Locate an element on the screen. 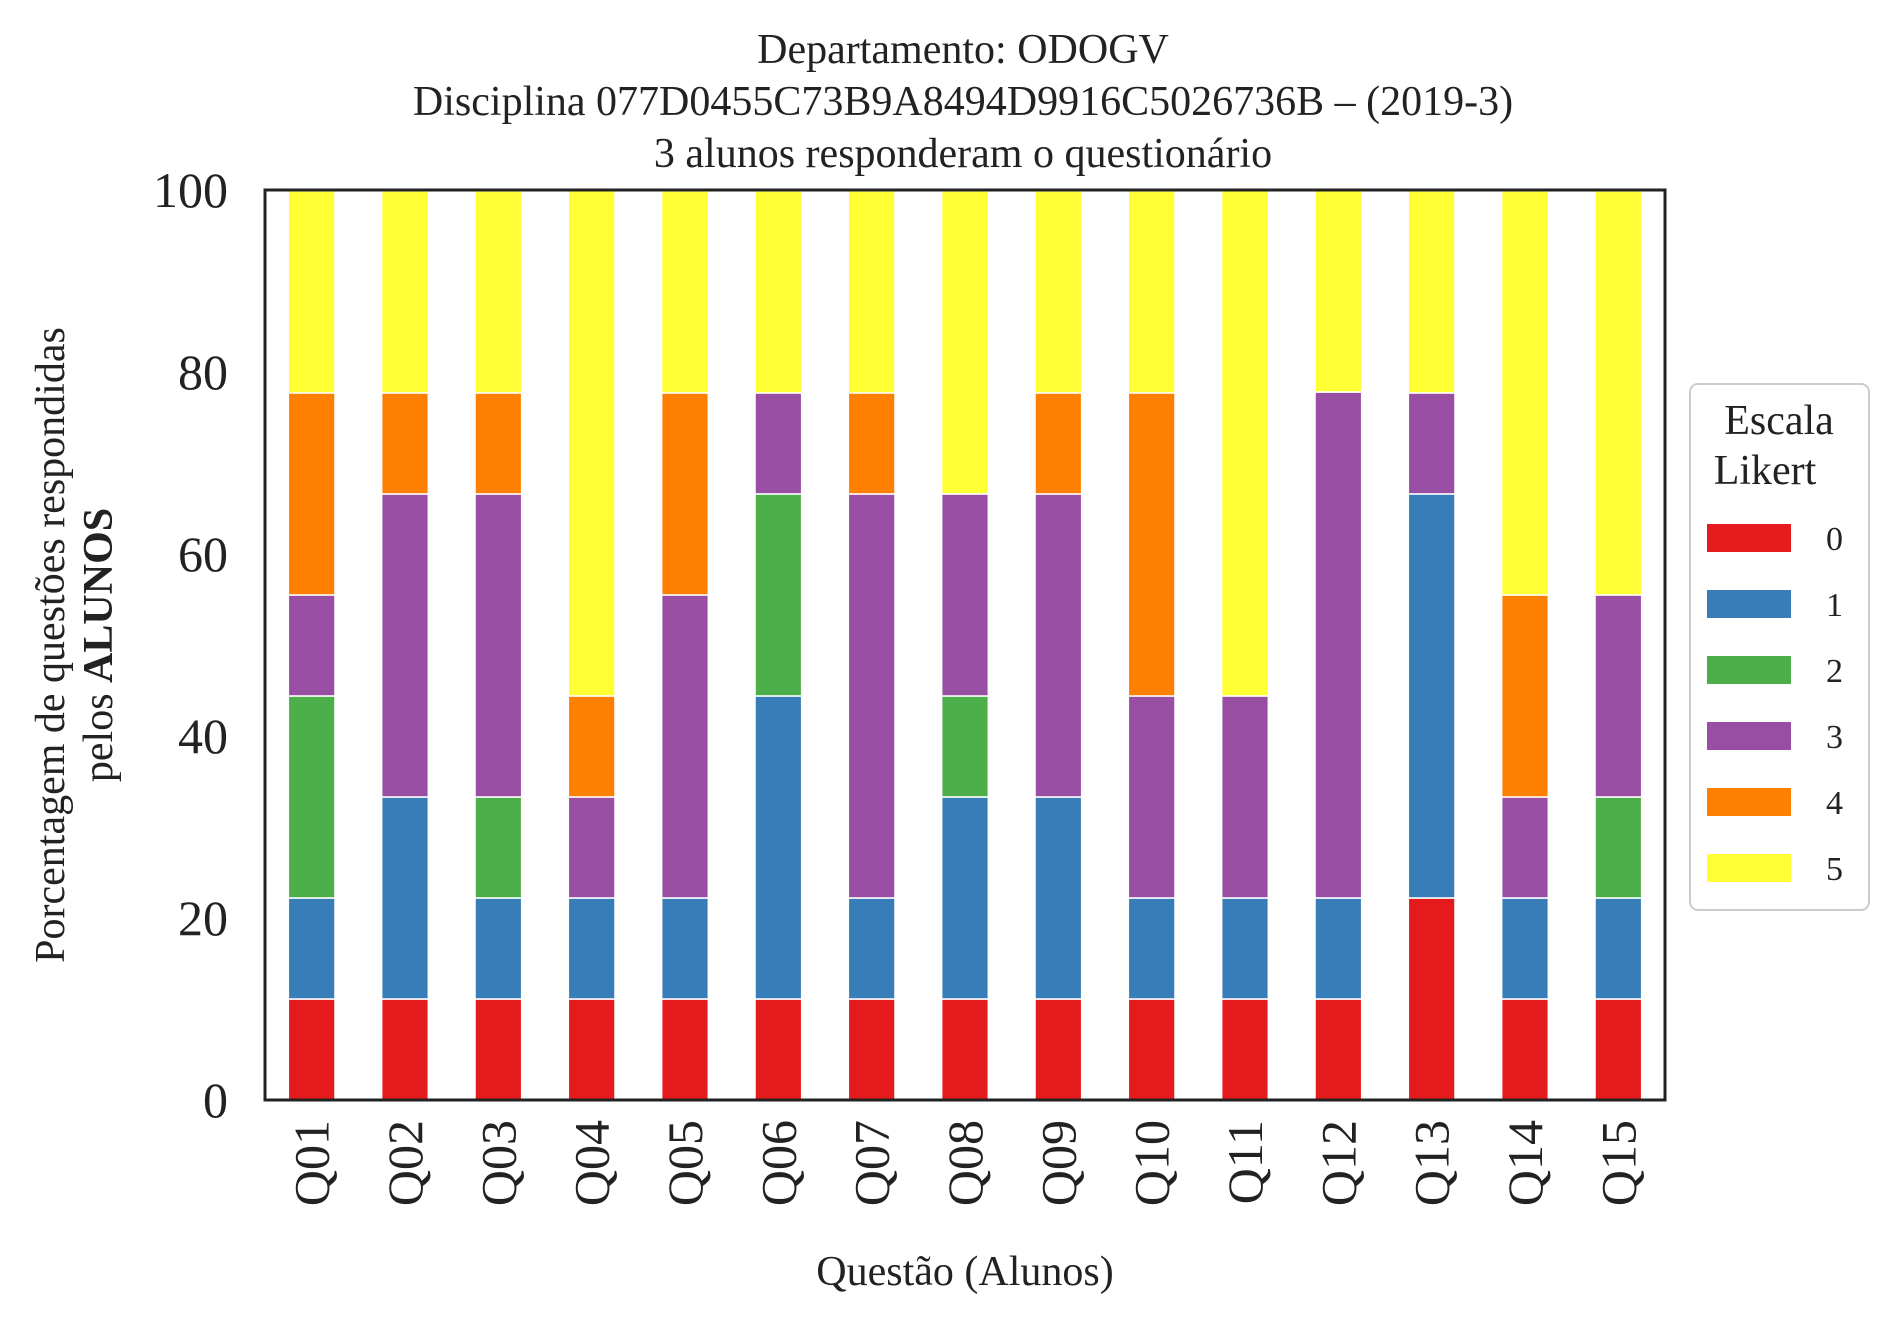  x-tick-label-q08: Q08 is located at coordinates (965, 1163).